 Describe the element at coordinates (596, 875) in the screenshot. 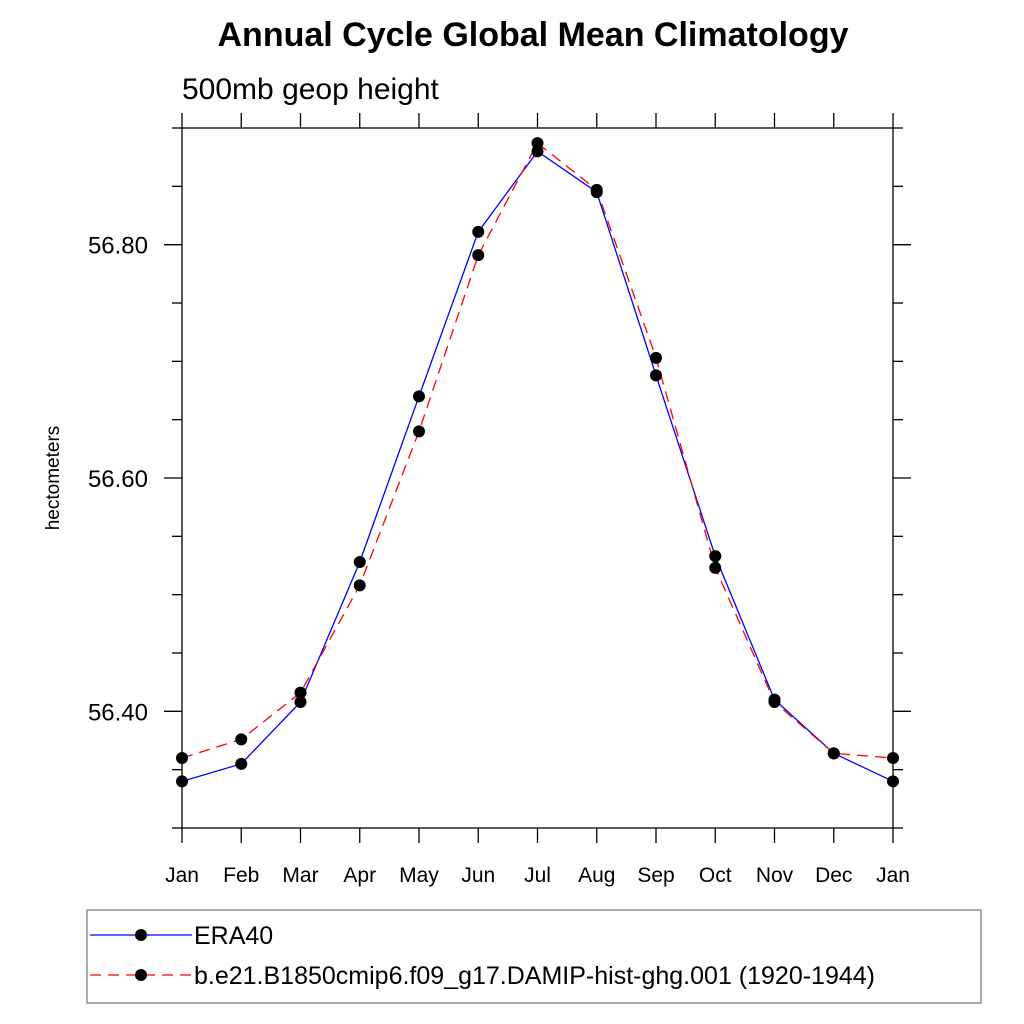

I see `x-tick-label: Aug` at that location.